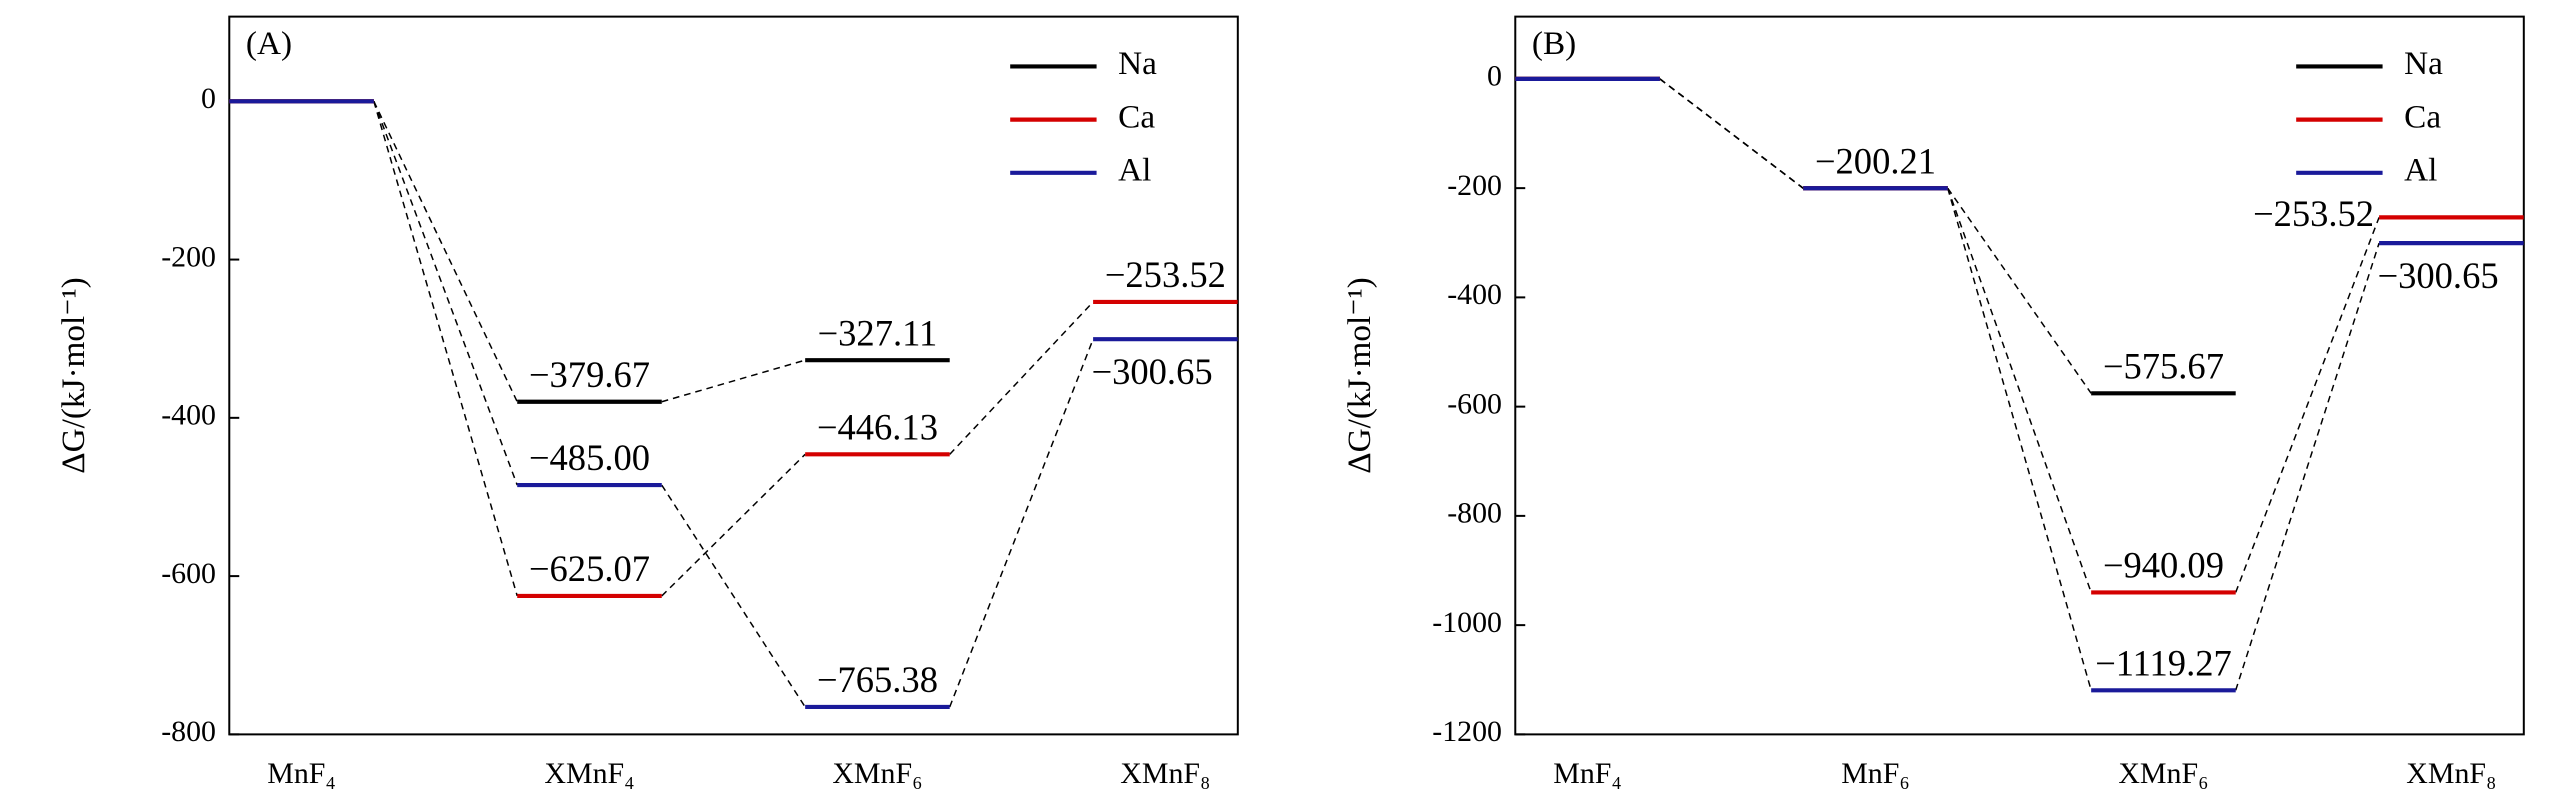  What do you see at coordinates (877, 426) in the screenshot?
I see `value-label: −446.13` at bounding box center [877, 426].